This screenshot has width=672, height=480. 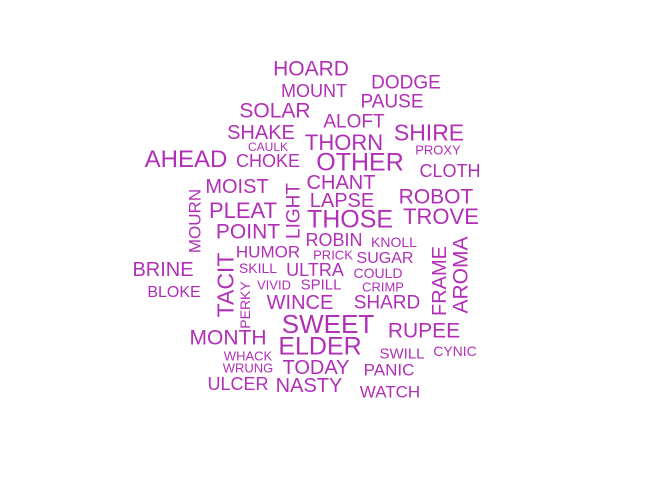 I want to click on word-robin: ROBIN, so click(x=334, y=240).